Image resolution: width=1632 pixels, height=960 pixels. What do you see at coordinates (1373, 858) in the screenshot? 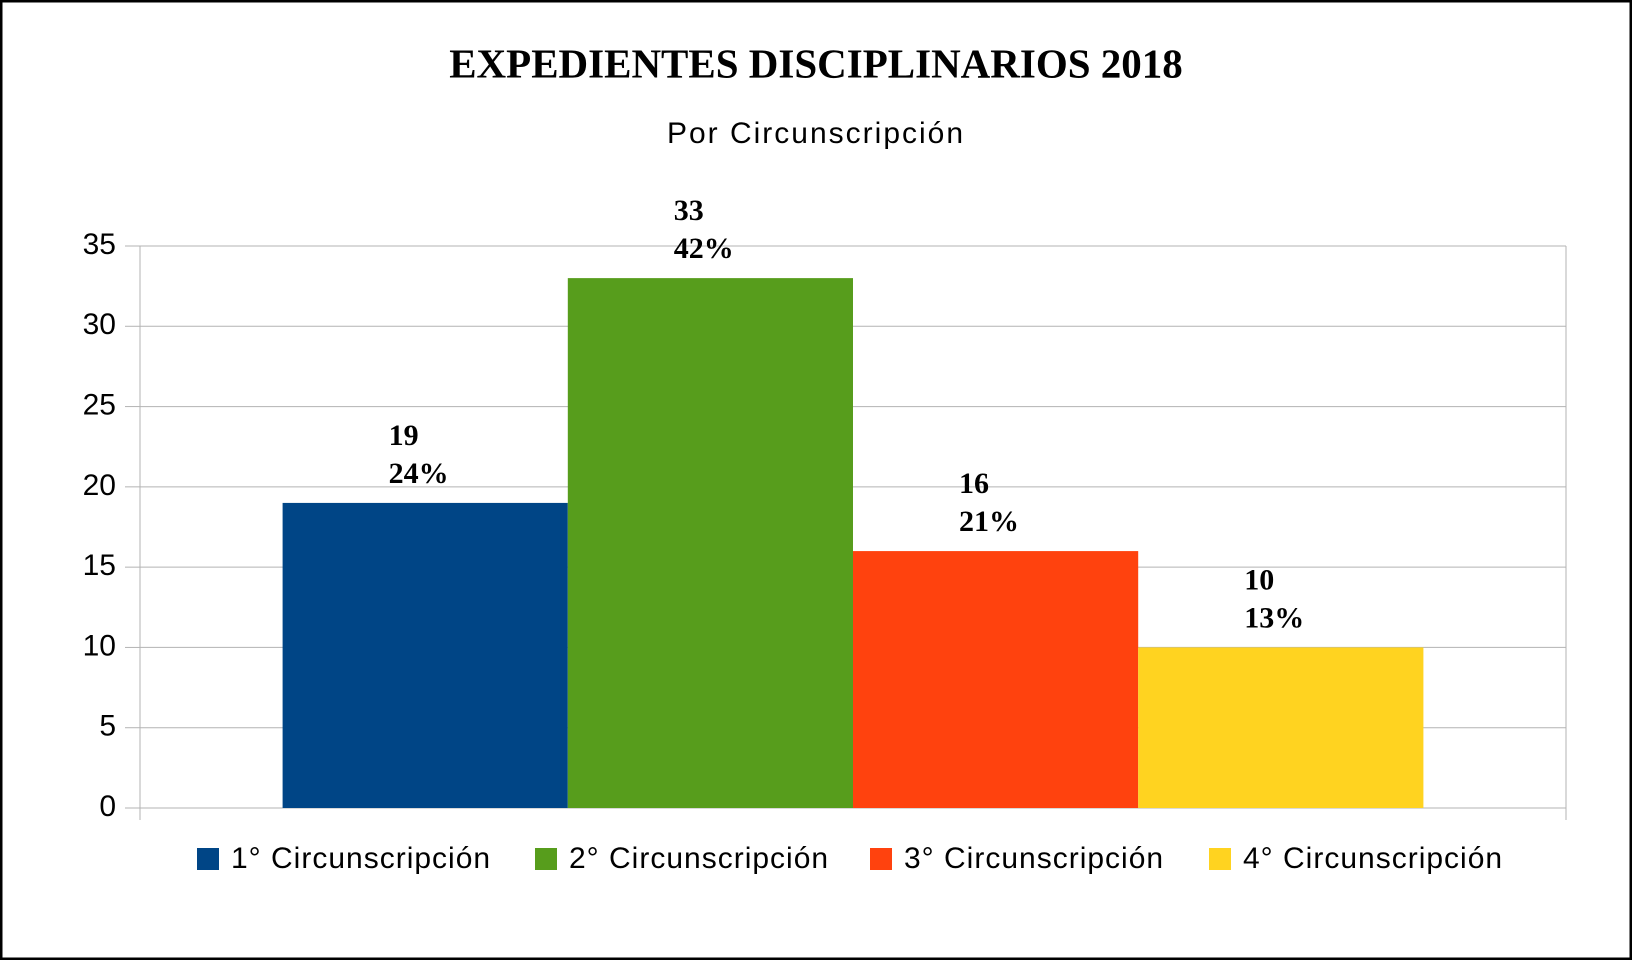
I see `legend-label: 4° Circunscripción` at bounding box center [1373, 858].